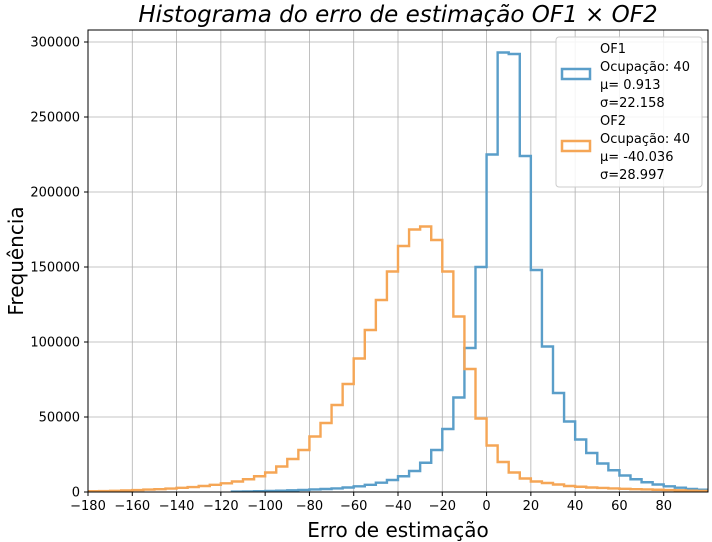 This screenshot has width=712, height=542. What do you see at coordinates (531, 506) in the screenshot?
I see `x-tick-label: 20` at bounding box center [531, 506].